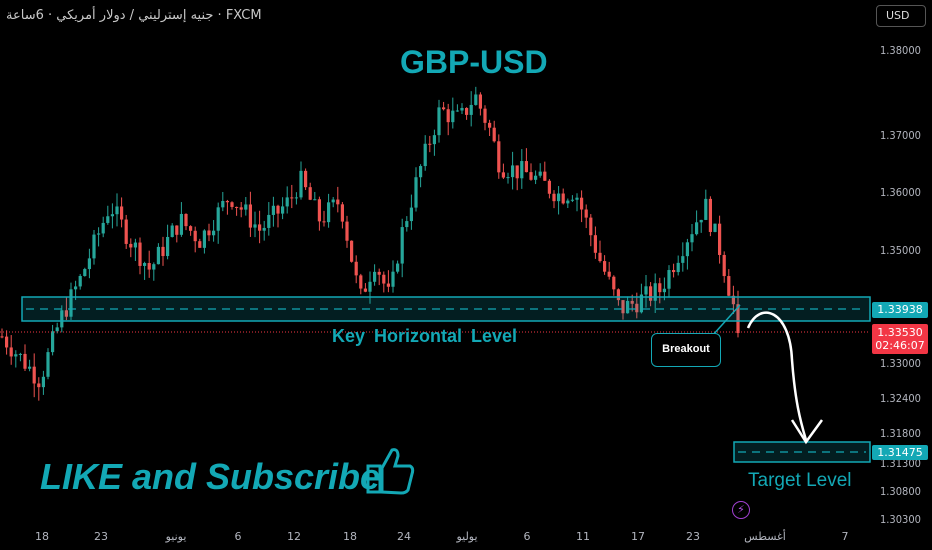  I want to click on date-tick: 23, so click(101, 536).